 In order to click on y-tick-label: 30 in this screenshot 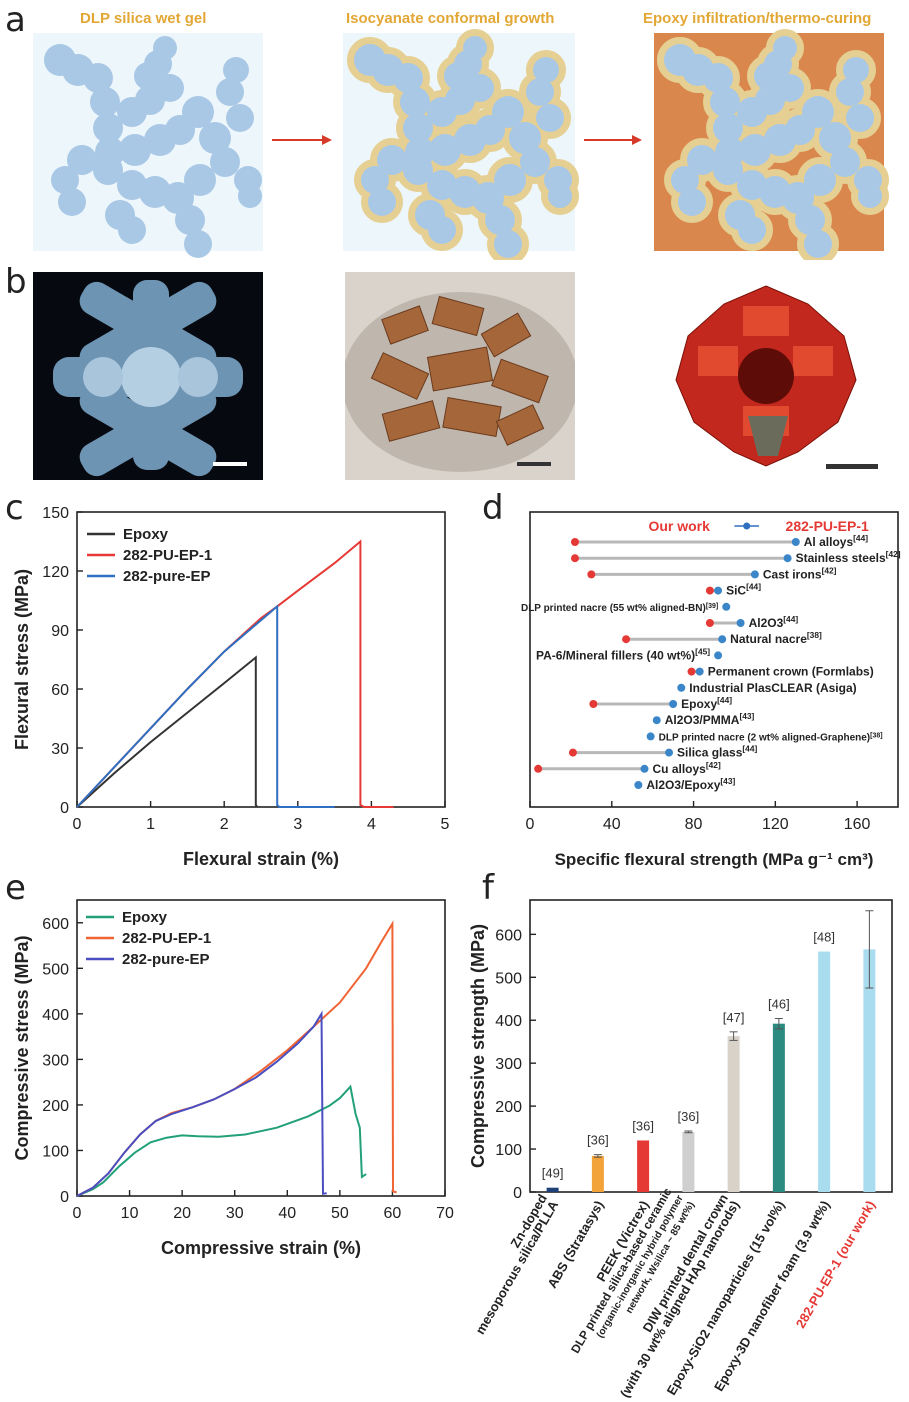, I will do `click(60, 749)`.